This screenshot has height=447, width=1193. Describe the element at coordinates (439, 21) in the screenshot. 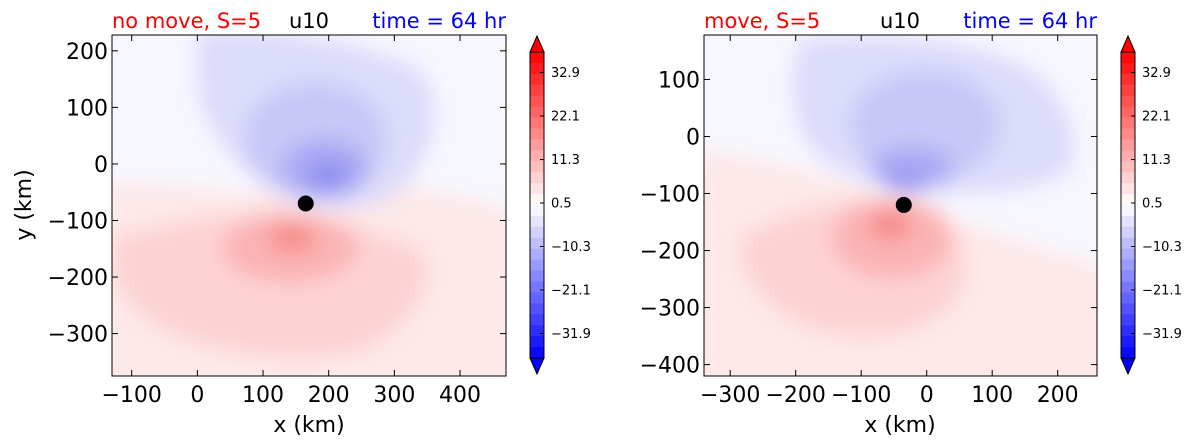

I see `panel-1-title-right: time = 64 hr` at that location.